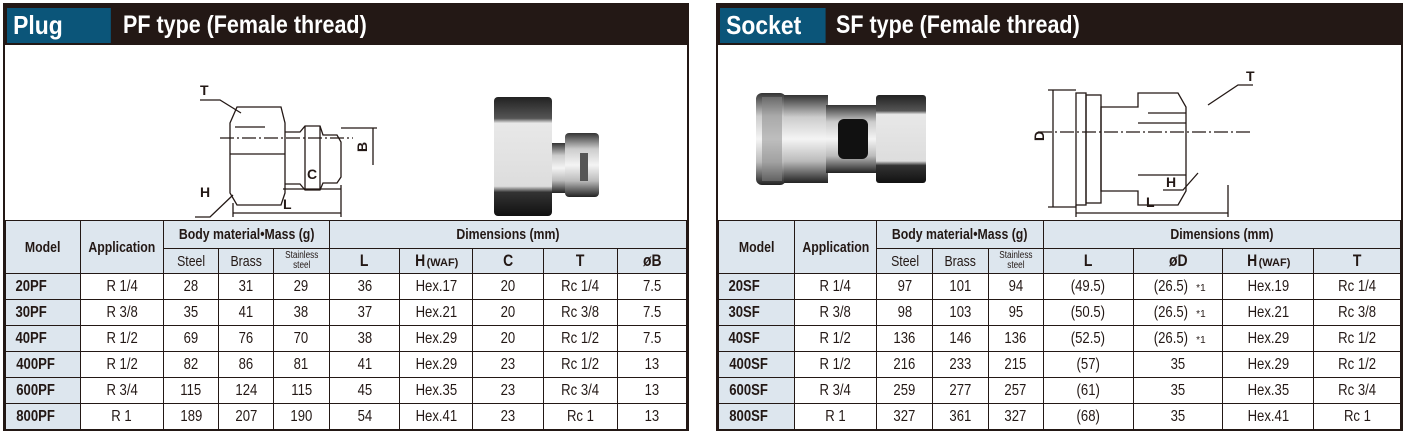 The height and width of the screenshot is (434, 1404). Describe the element at coordinates (960, 286) in the screenshot. I see `table-cell: 101` at that location.